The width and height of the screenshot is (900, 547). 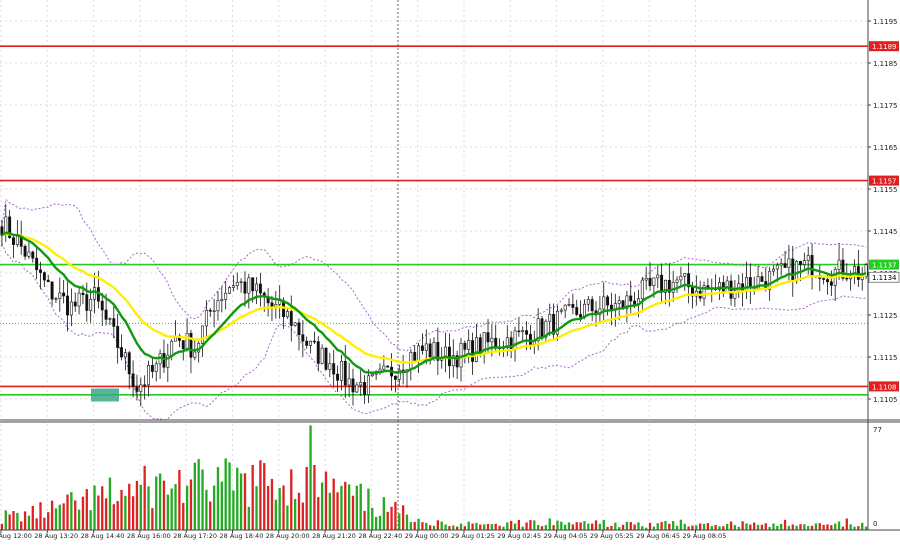 I want to click on current-price-label: 1.1134, so click(x=884, y=278).